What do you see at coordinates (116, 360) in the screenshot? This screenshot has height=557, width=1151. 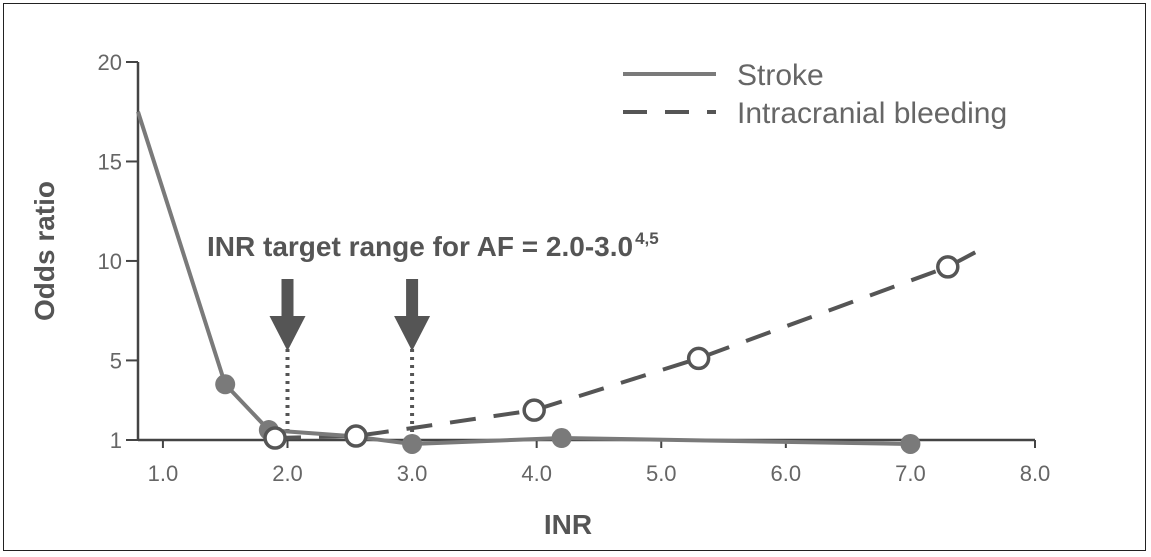 I see `y-tick-label: 5` at bounding box center [116, 360].